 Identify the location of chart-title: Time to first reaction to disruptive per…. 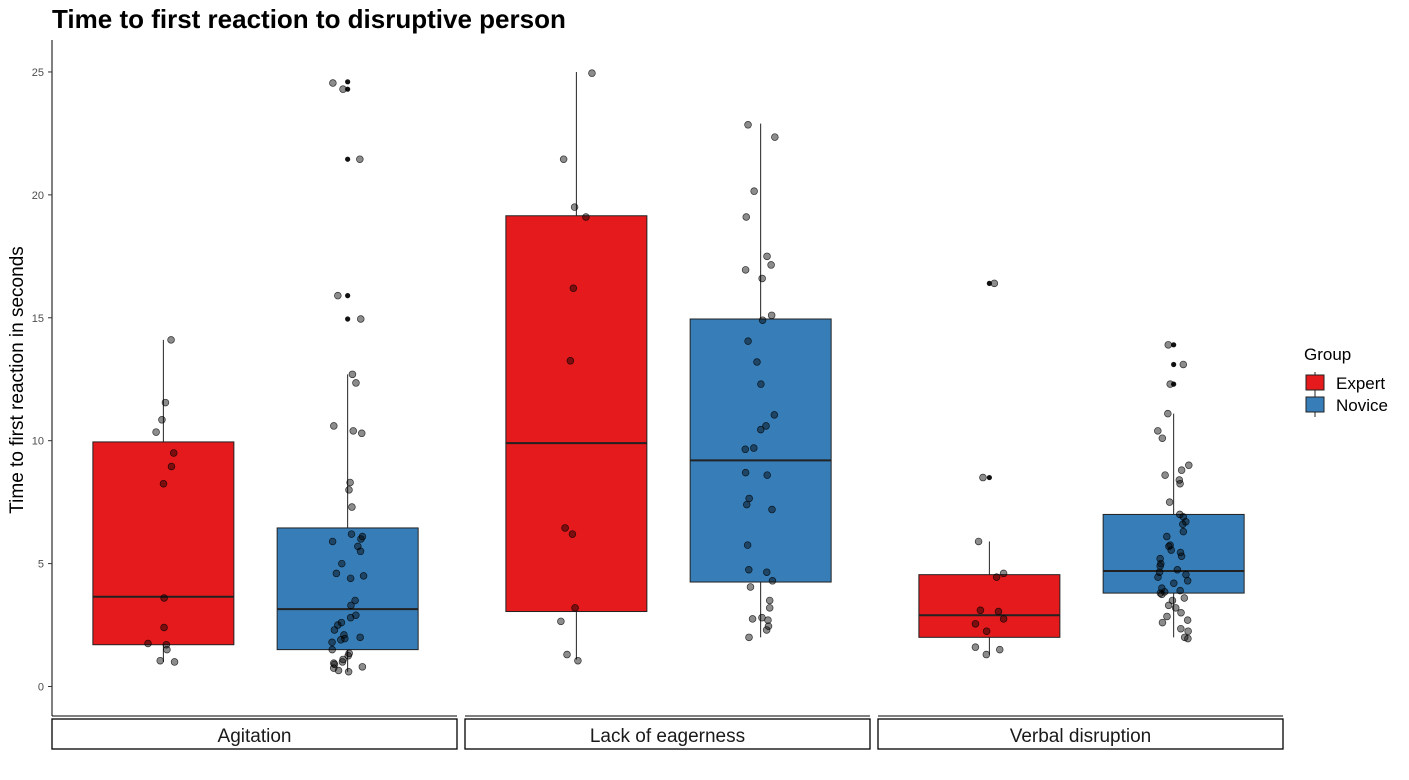
(309, 19).